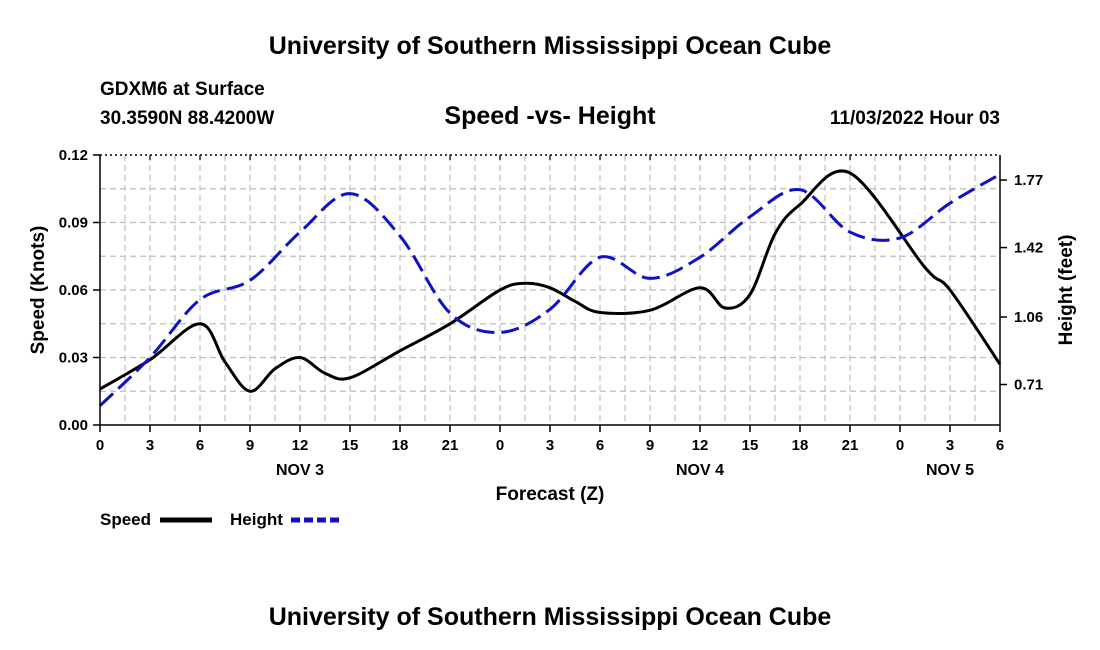 The image size is (1100, 650). Describe the element at coordinates (1028, 385) in the screenshot. I see `y2-tick-label: 0.71` at that location.